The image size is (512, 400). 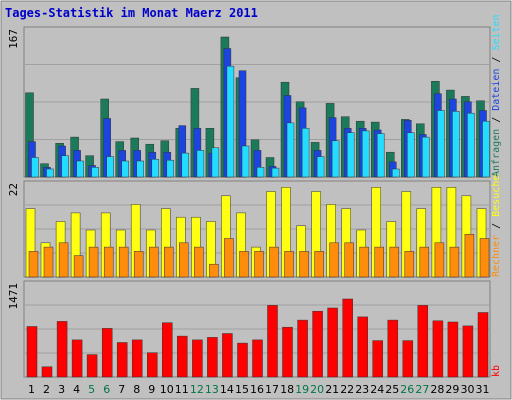 What do you see at coordinates (468, 389) in the screenshot?
I see `x-tick-30: 30` at bounding box center [468, 389].